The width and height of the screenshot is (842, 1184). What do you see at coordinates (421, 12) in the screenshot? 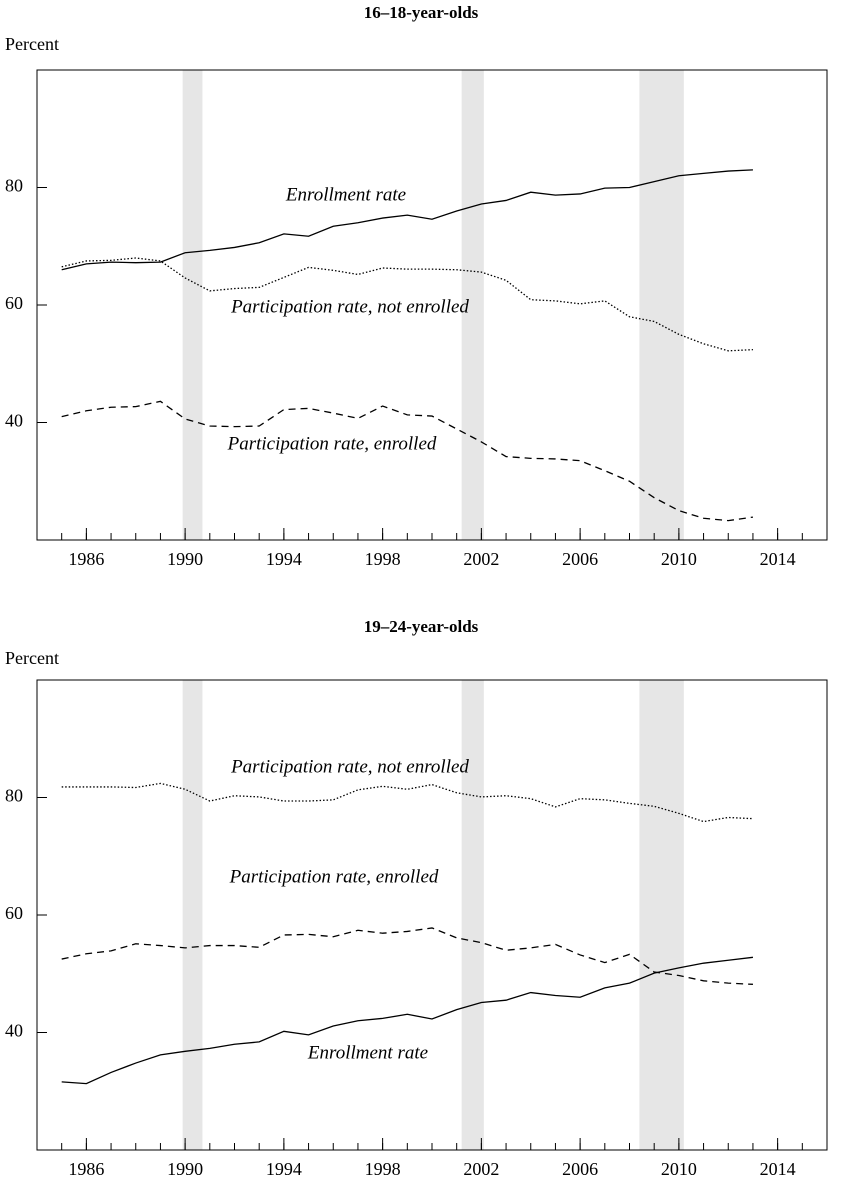
I see `chart-title: 16–18-year-olds` at bounding box center [421, 12].